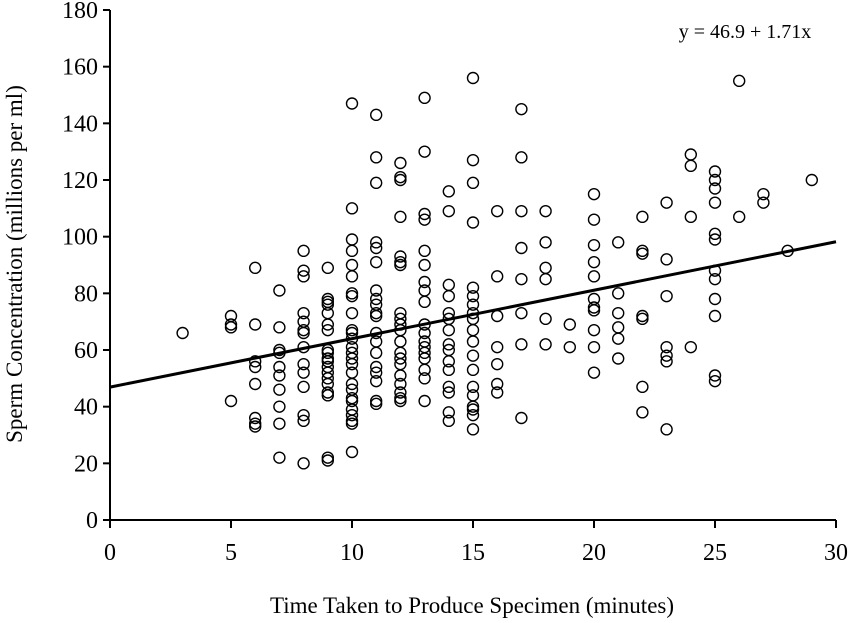 Image resolution: width=850 pixels, height=623 pixels. I want to click on y-tick-label: 40, so click(86, 408).